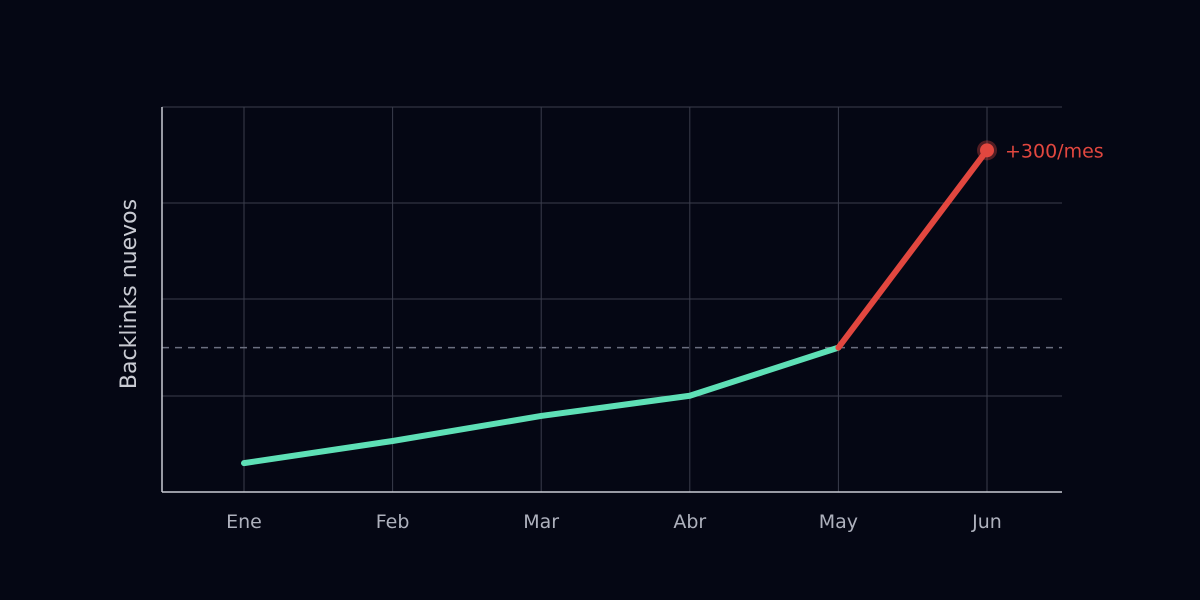 This screenshot has width=1200, height=600. I want to click on x-tick-label: Abr, so click(689, 522).